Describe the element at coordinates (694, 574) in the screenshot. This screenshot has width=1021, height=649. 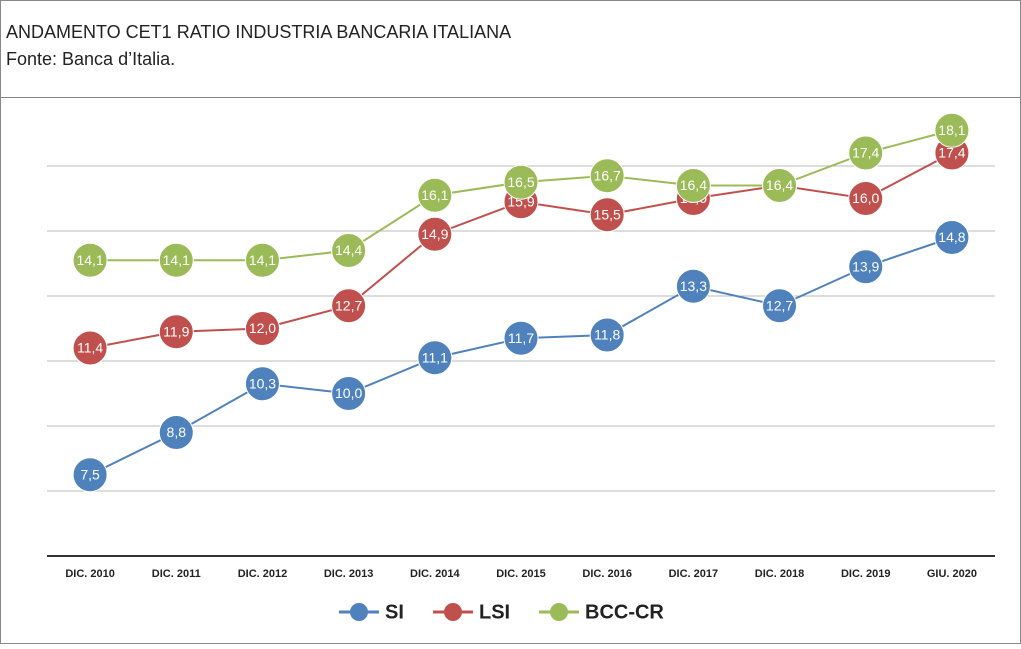
I see `x-tick-label: DIC. 2017` at that location.